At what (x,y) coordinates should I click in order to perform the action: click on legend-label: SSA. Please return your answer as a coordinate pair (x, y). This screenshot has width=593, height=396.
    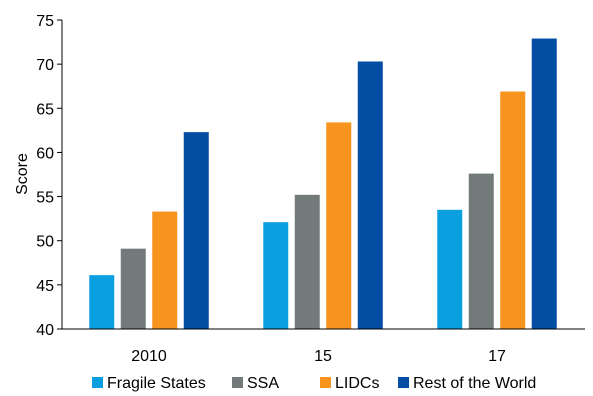
    Looking at the image, I should click on (263, 383).